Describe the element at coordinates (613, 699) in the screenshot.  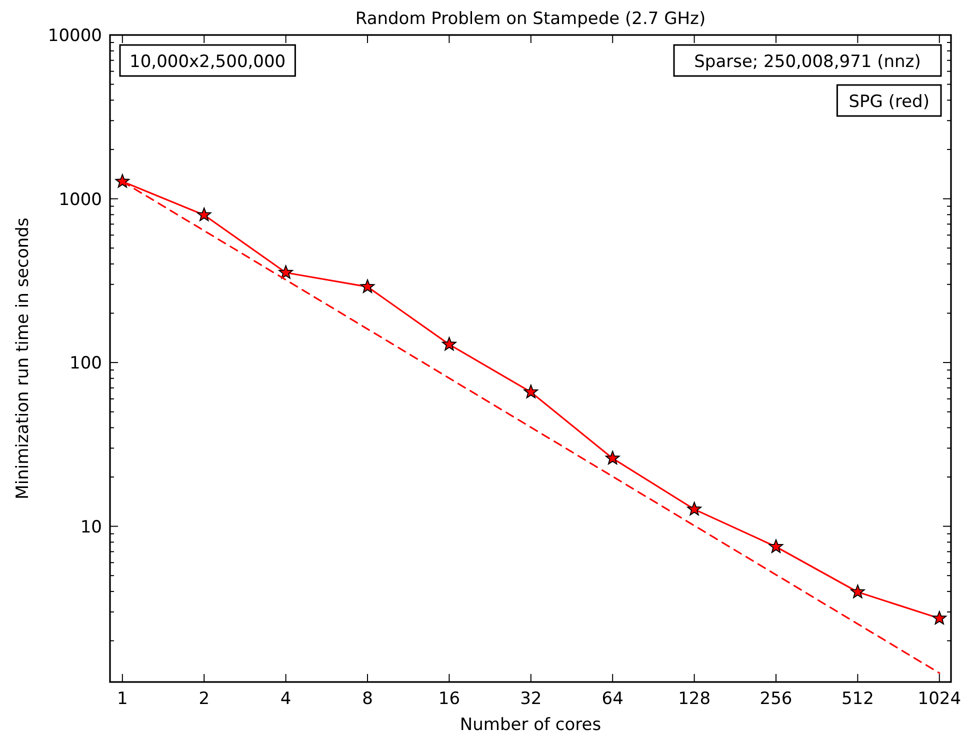
I see `x-tick-label: 64` at that location.